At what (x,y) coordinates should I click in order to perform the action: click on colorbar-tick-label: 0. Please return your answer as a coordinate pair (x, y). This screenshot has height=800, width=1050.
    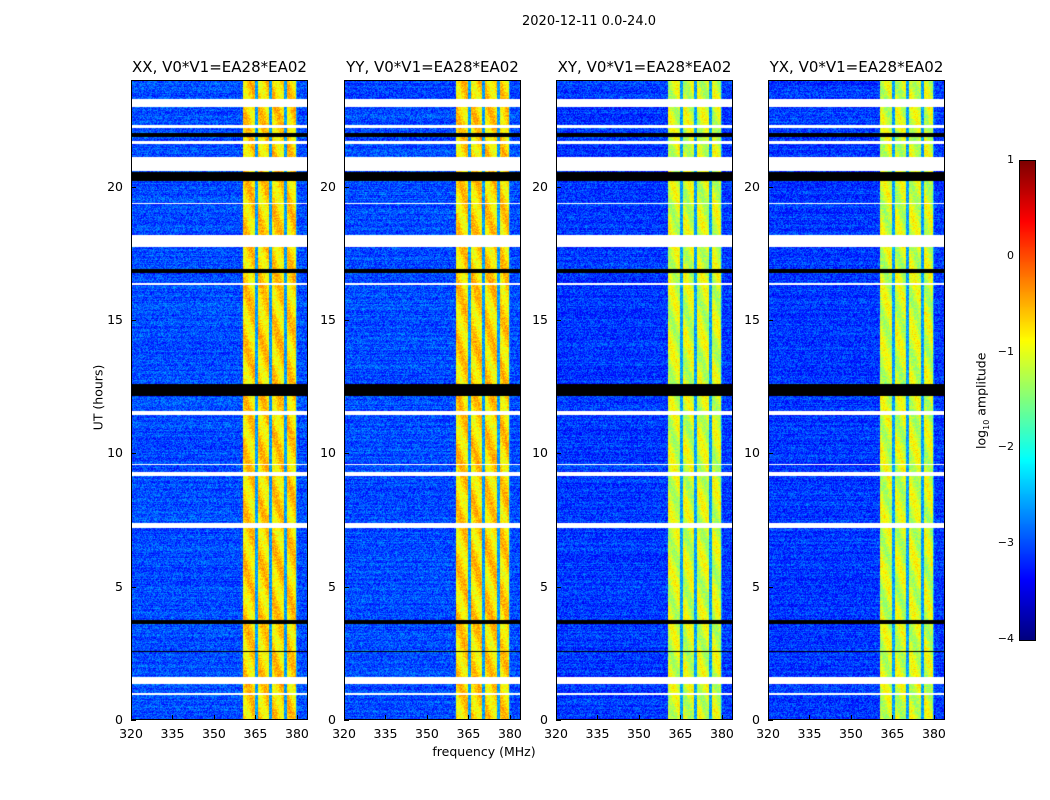
    Looking at the image, I should click on (1010, 255).